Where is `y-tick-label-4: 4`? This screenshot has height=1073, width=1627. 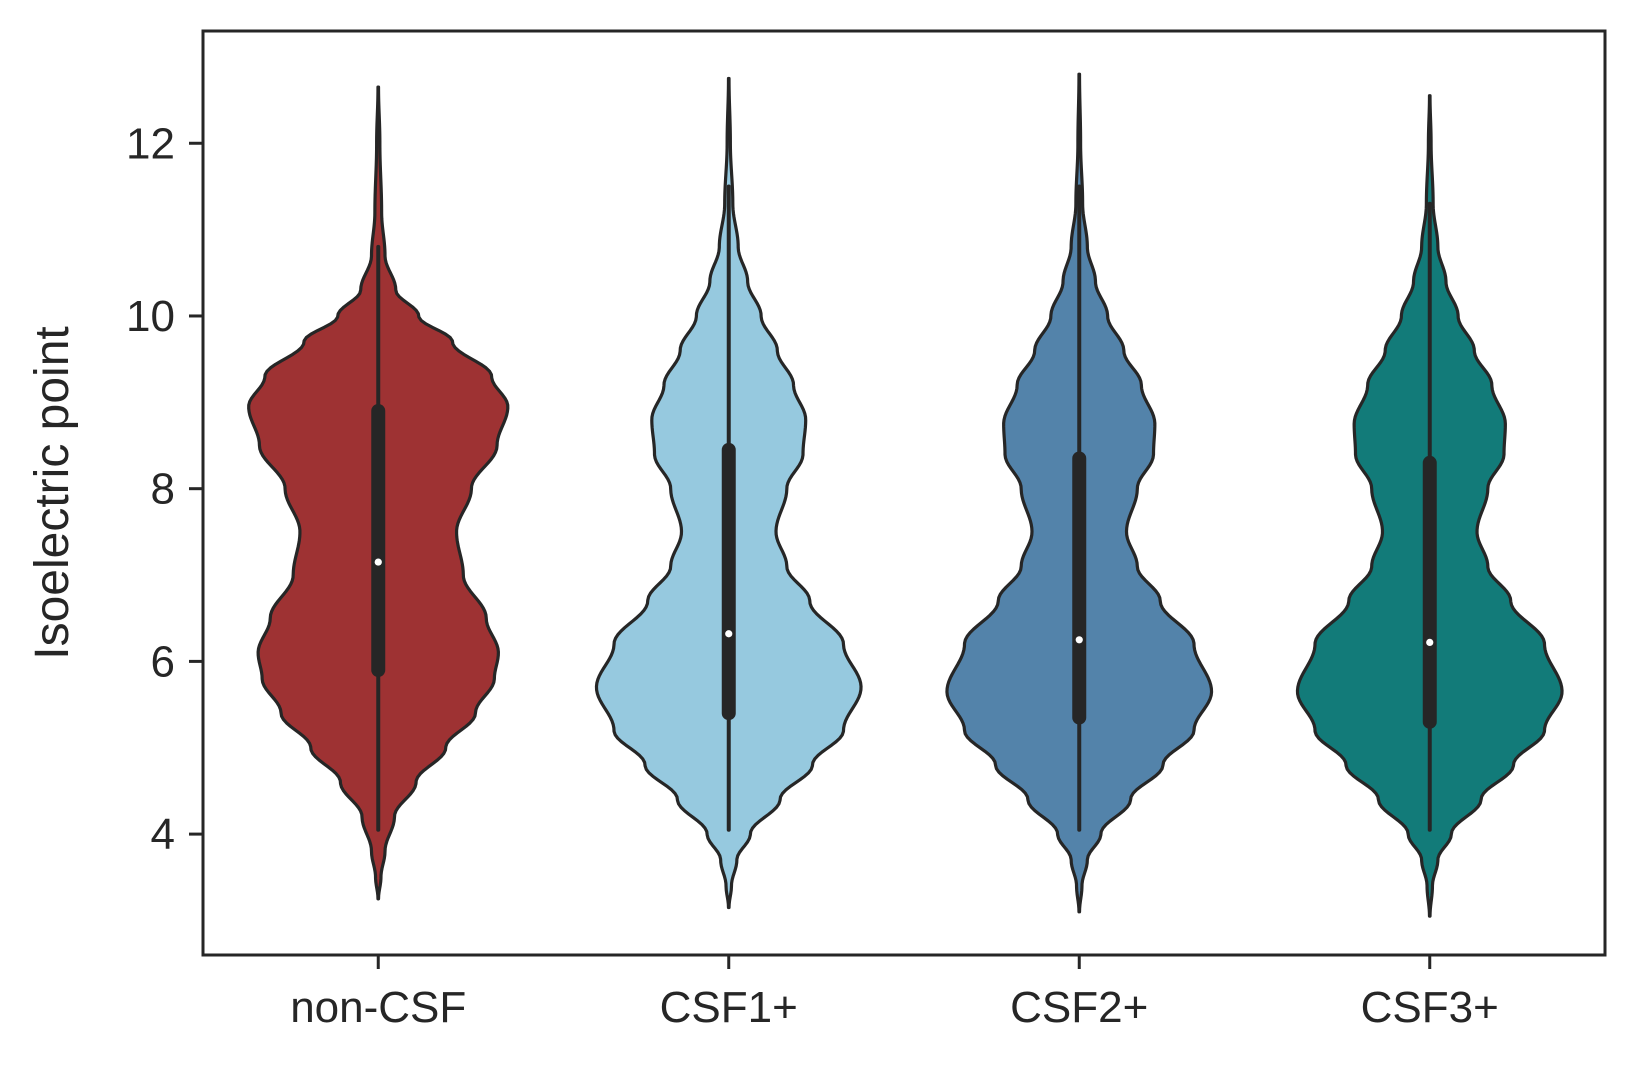
y-tick-label-4: 4 is located at coordinates (163, 834).